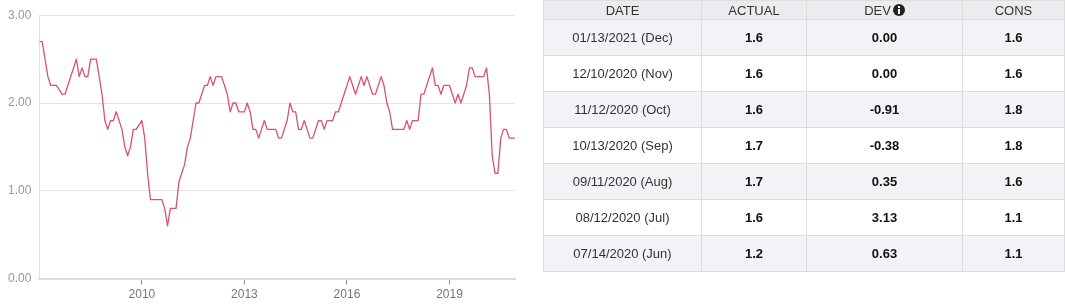 The height and width of the screenshot is (305, 1065). Describe the element at coordinates (884, 181) in the screenshot. I see `text: 0.35` at that location.